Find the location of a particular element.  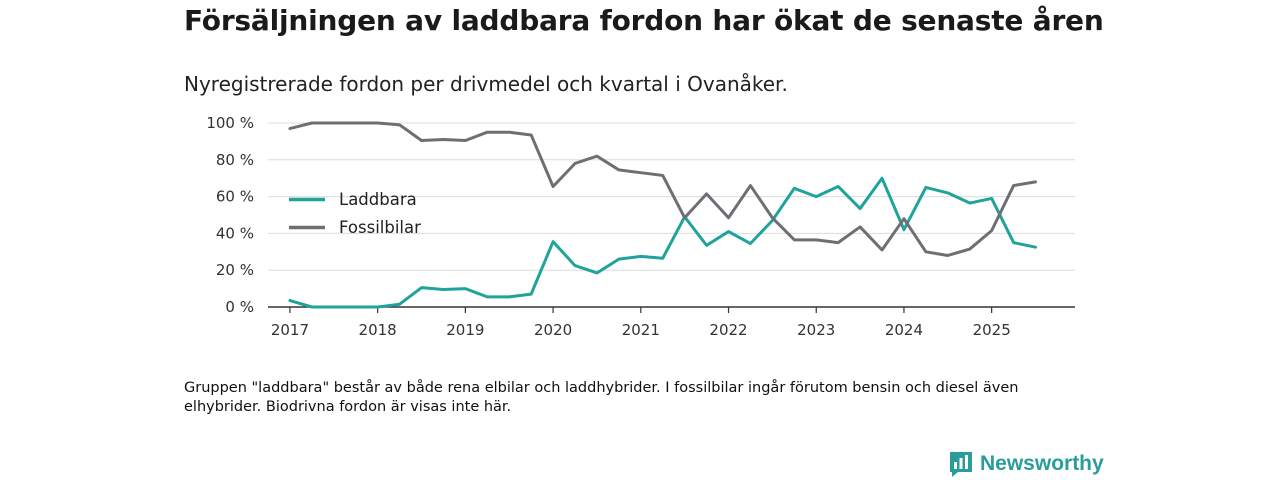

x-tick-label: 2020 is located at coordinates (553, 330).